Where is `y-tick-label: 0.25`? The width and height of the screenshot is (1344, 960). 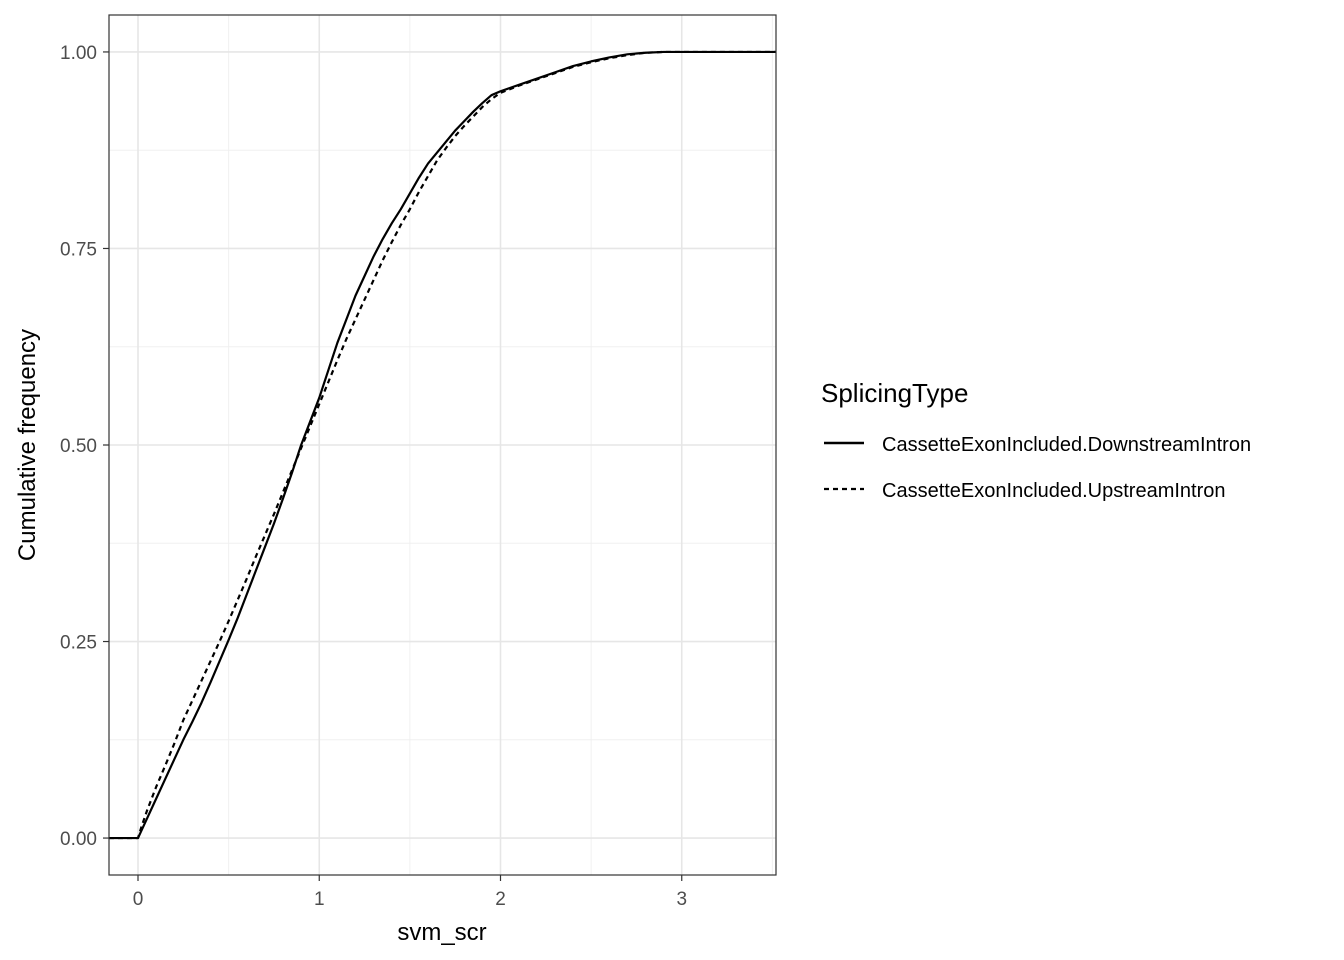
y-tick-label: 0.25 is located at coordinates (78, 643).